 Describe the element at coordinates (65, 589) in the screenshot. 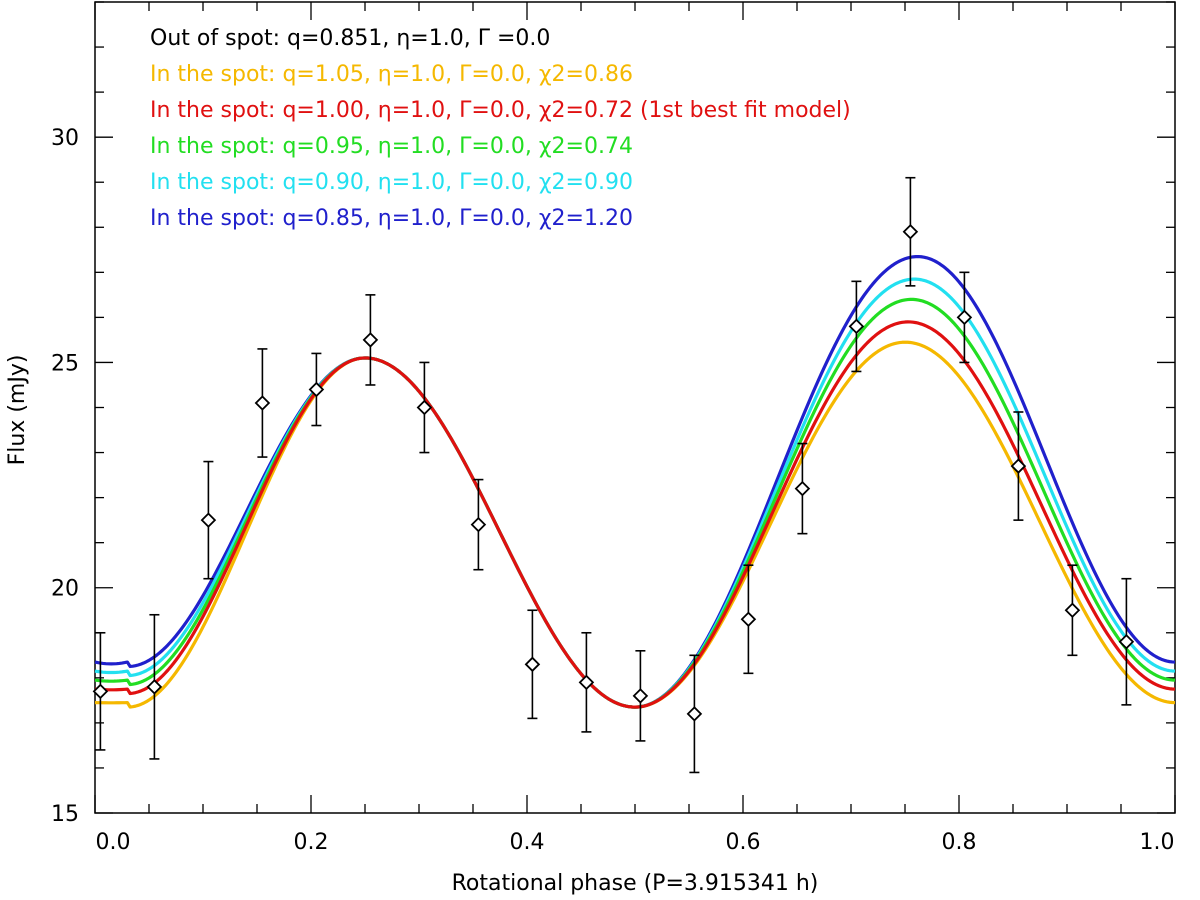

I see `y-tick-label: 20` at that location.